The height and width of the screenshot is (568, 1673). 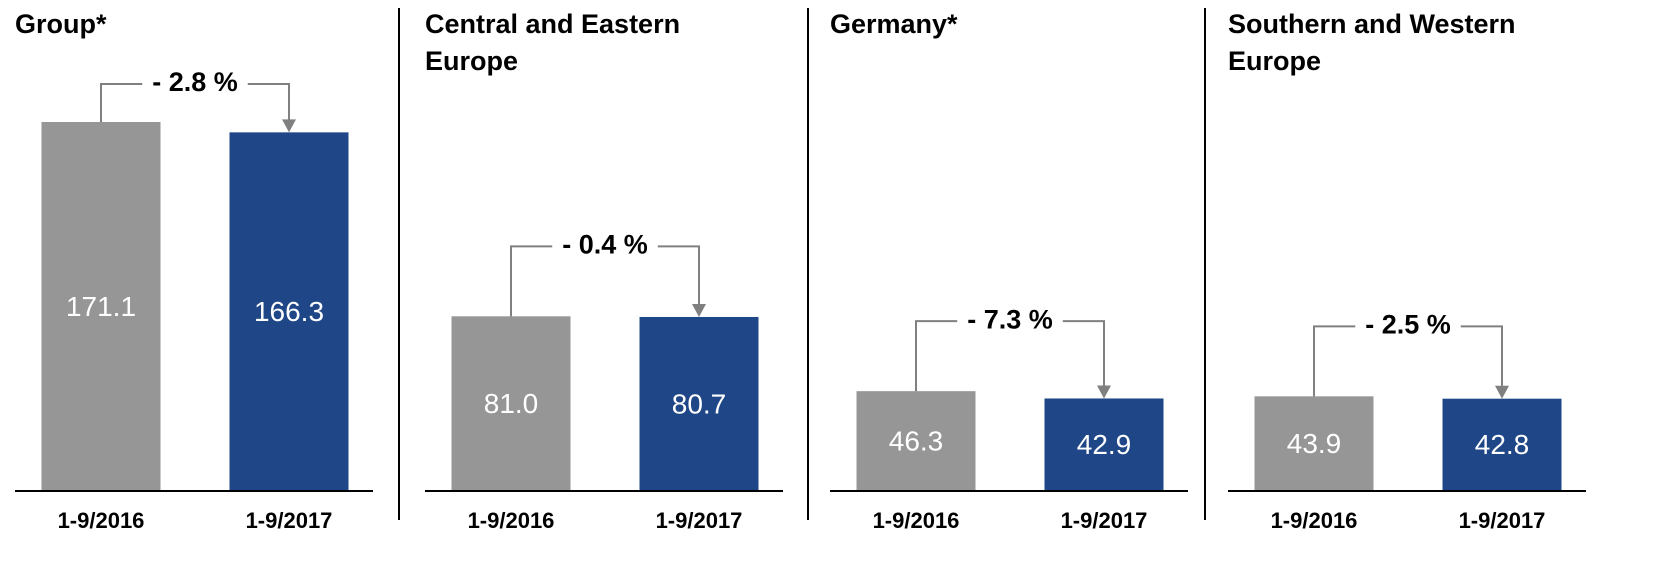 I want to click on panel-title: Group*, so click(x=61, y=24).